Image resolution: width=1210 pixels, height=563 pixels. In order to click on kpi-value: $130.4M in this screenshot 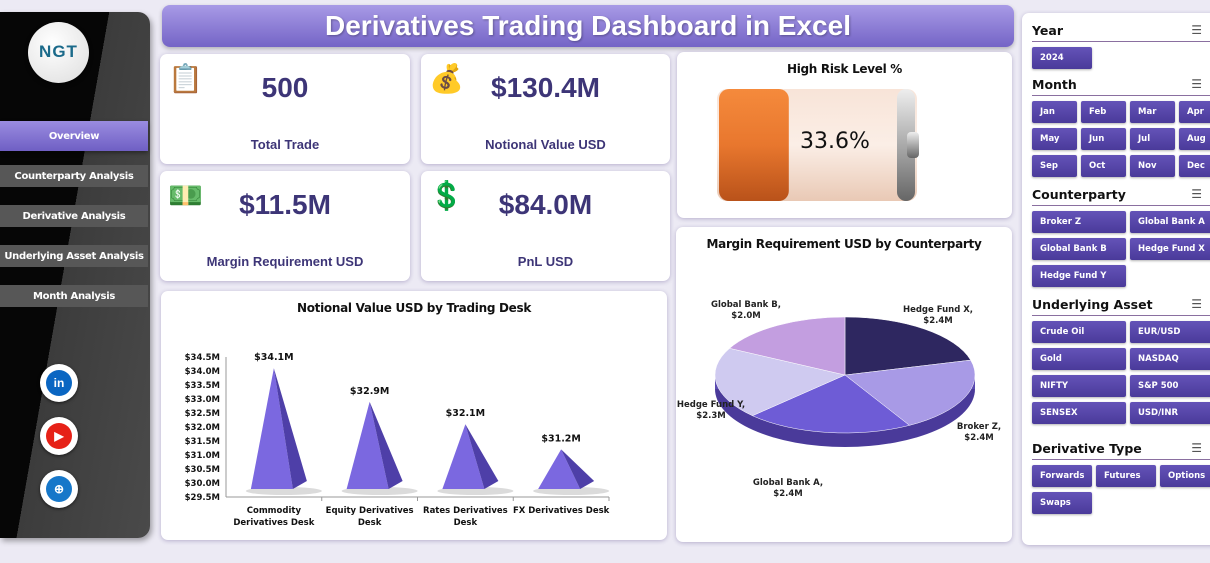, I will do `click(545, 87)`.